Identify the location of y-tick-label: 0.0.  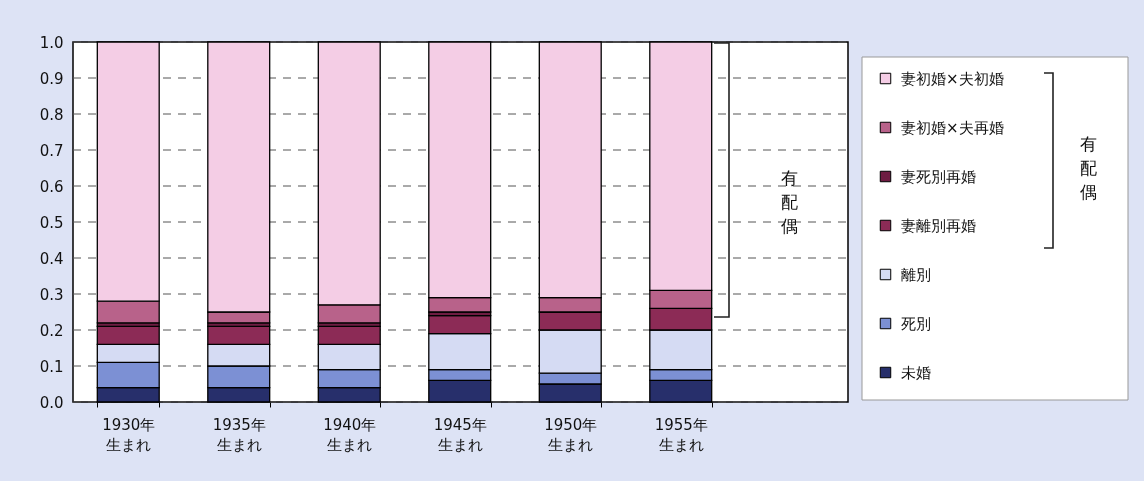
(51, 402).